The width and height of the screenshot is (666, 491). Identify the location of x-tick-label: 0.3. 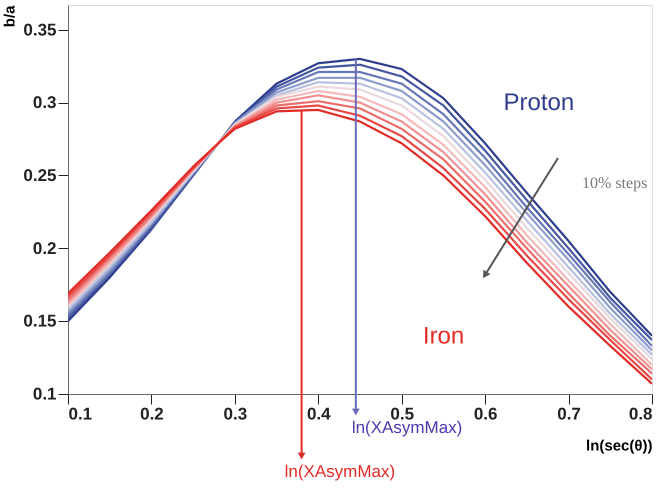
(236, 414).